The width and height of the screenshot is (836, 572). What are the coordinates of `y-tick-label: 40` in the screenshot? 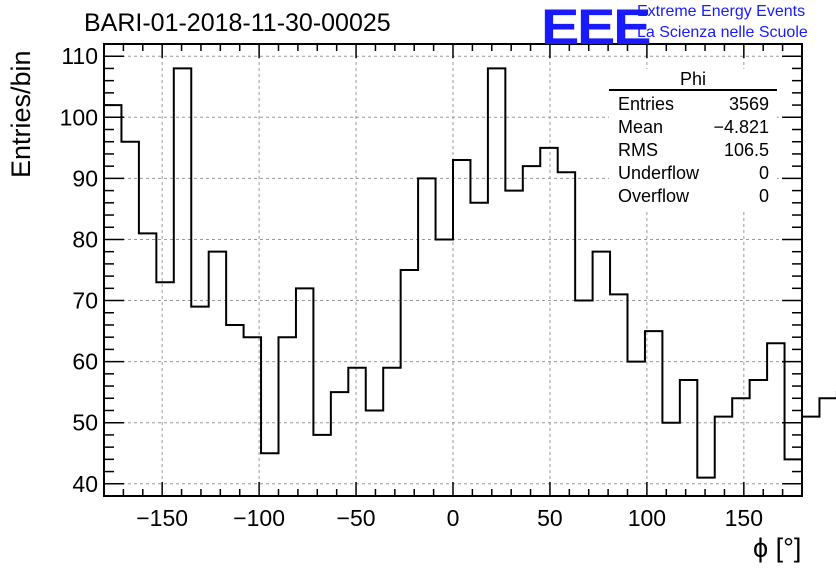 It's located at (85, 484).